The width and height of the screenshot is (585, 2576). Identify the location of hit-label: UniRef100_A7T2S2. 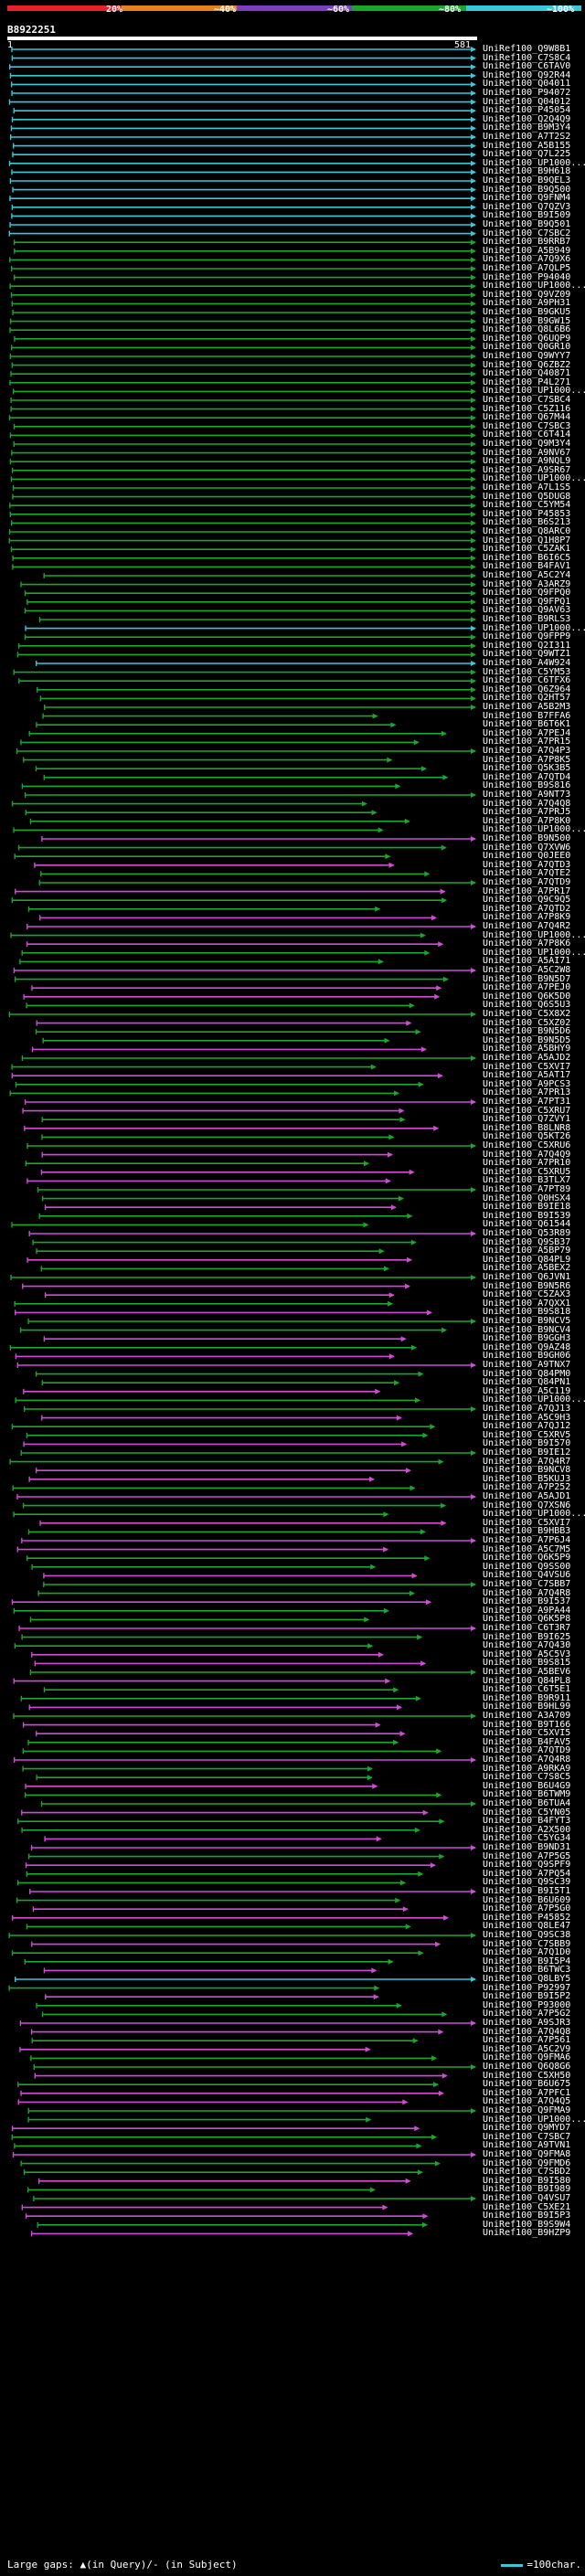
(527, 137).